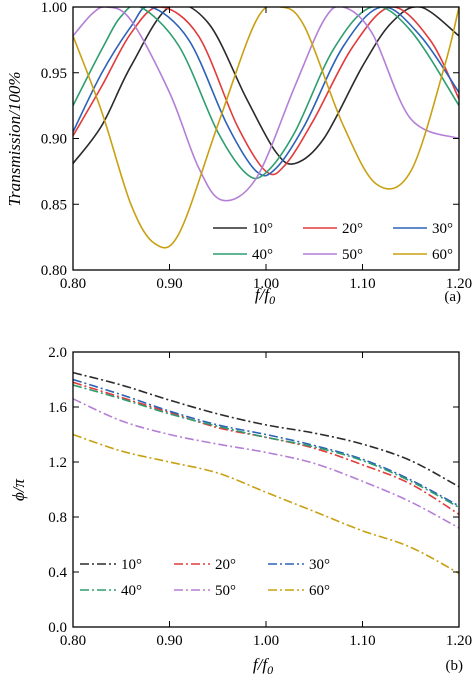  What do you see at coordinates (57, 408) in the screenshot?
I see `y-tick-label: 1.6` at bounding box center [57, 408].